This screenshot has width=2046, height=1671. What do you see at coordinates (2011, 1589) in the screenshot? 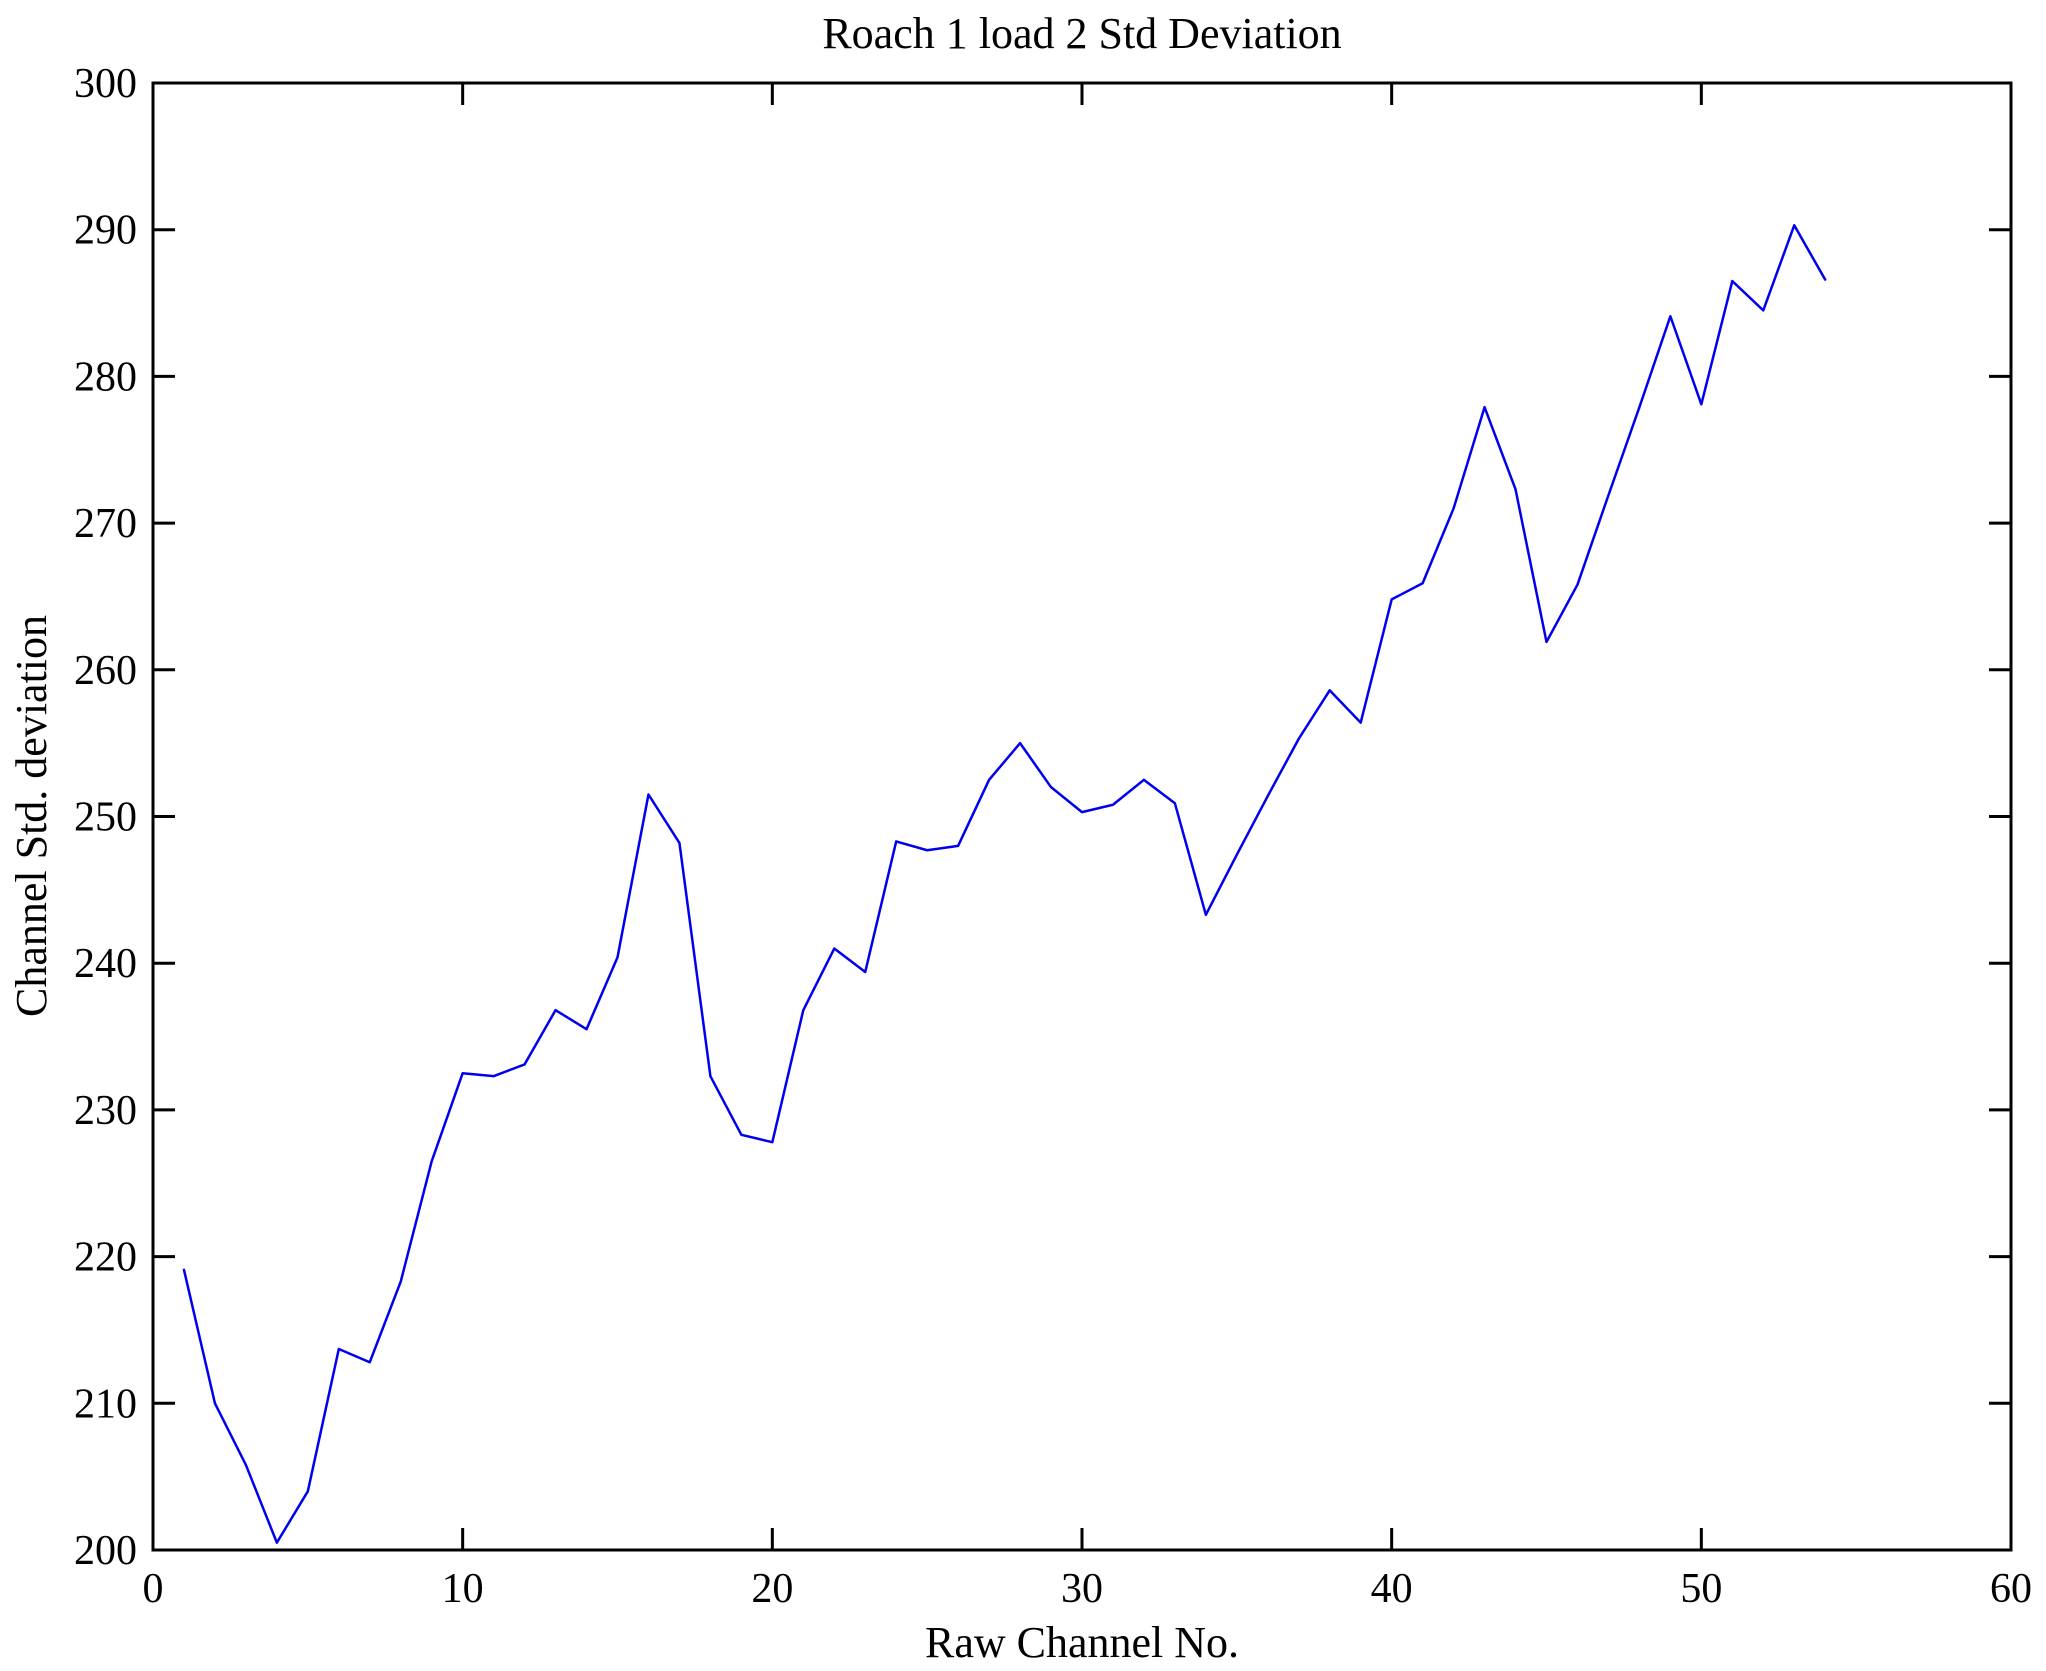
I see `x-tick-label: 60` at bounding box center [2011, 1589].